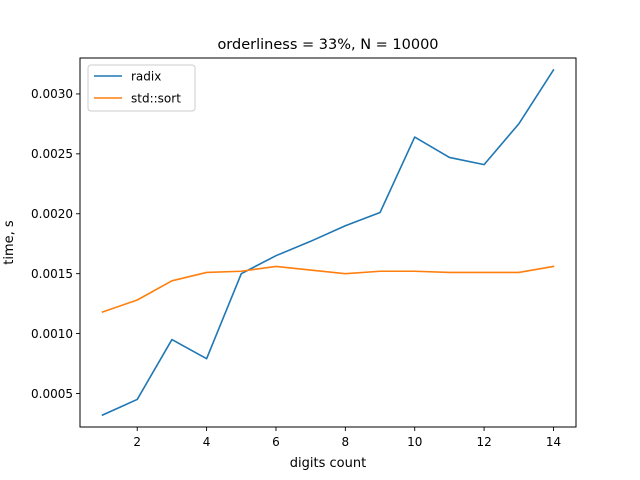  Describe the element at coordinates (52, 214) in the screenshot. I see `y-tick-label: 0.0020` at that location.